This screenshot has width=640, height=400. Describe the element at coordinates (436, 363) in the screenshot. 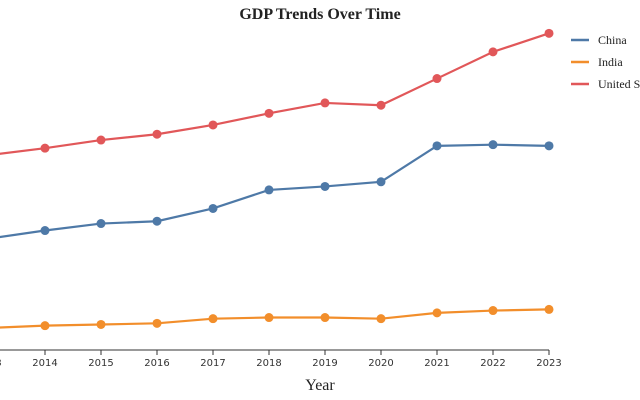

I see `x-tick-label: 2021` at that location.